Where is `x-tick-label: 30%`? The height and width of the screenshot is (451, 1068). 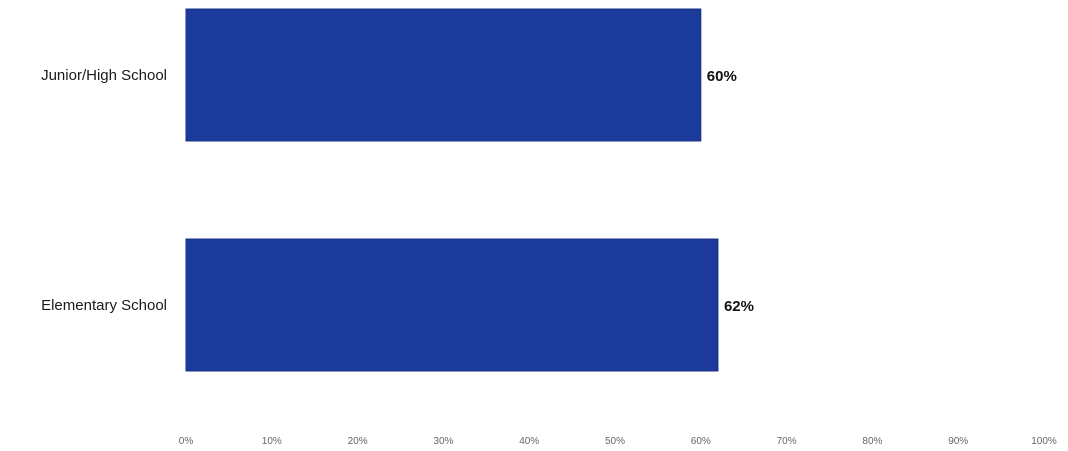 x-tick-label: 30% is located at coordinates (443, 441).